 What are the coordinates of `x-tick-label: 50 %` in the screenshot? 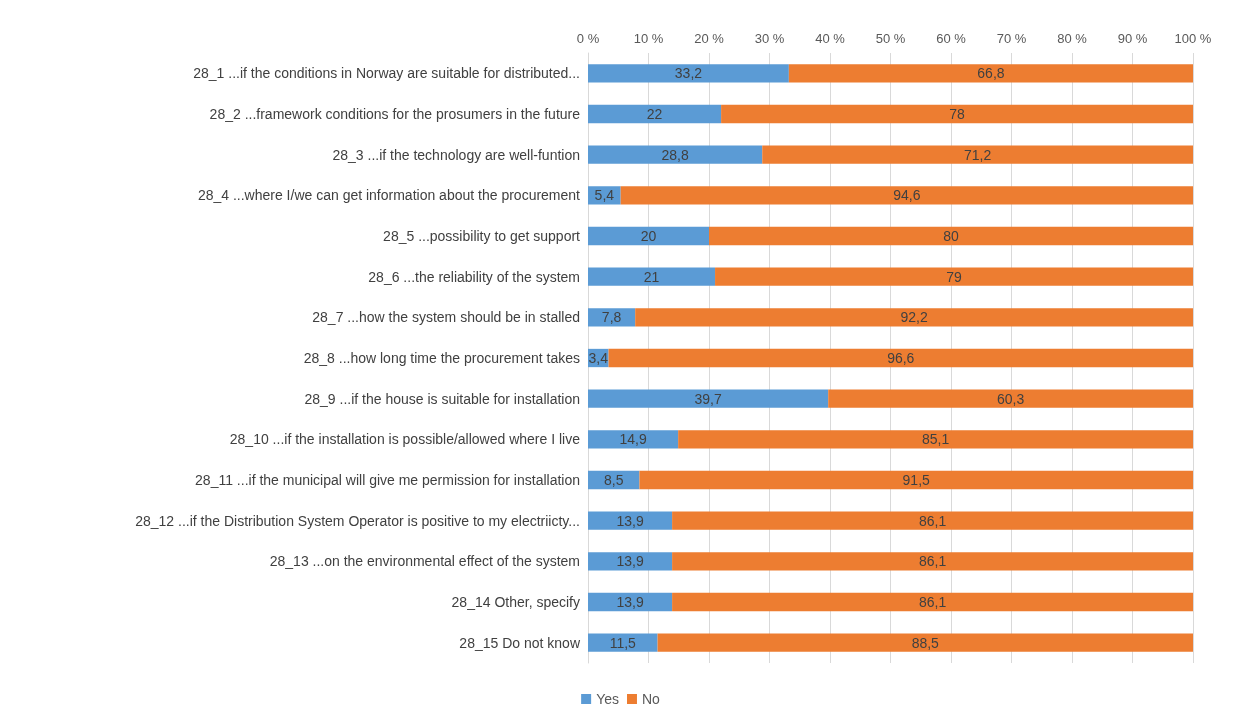 It's located at (890, 38).